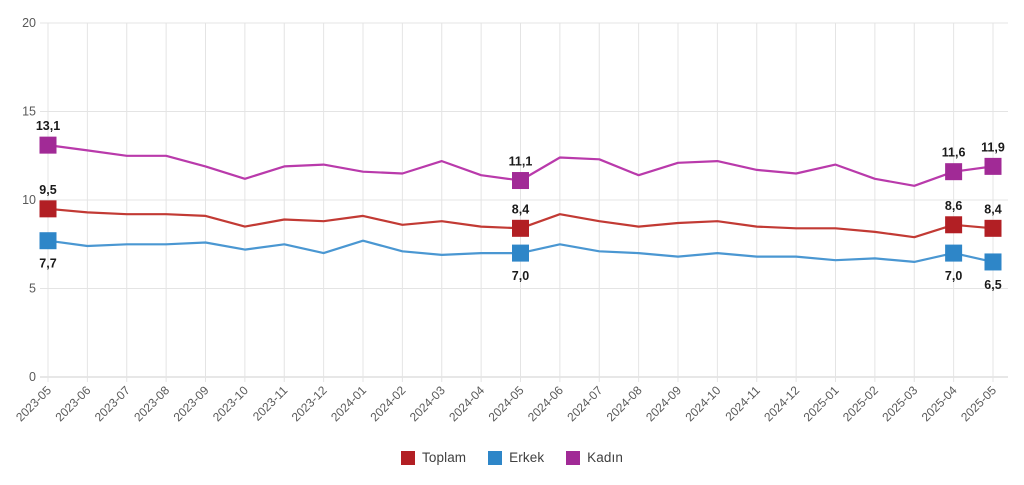 Image resolution: width=1024 pixels, height=485 pixels. Describe the element at coordinates (527, 457) in the screenshot. I see `legend-label-erkek: Erkek` at that location.